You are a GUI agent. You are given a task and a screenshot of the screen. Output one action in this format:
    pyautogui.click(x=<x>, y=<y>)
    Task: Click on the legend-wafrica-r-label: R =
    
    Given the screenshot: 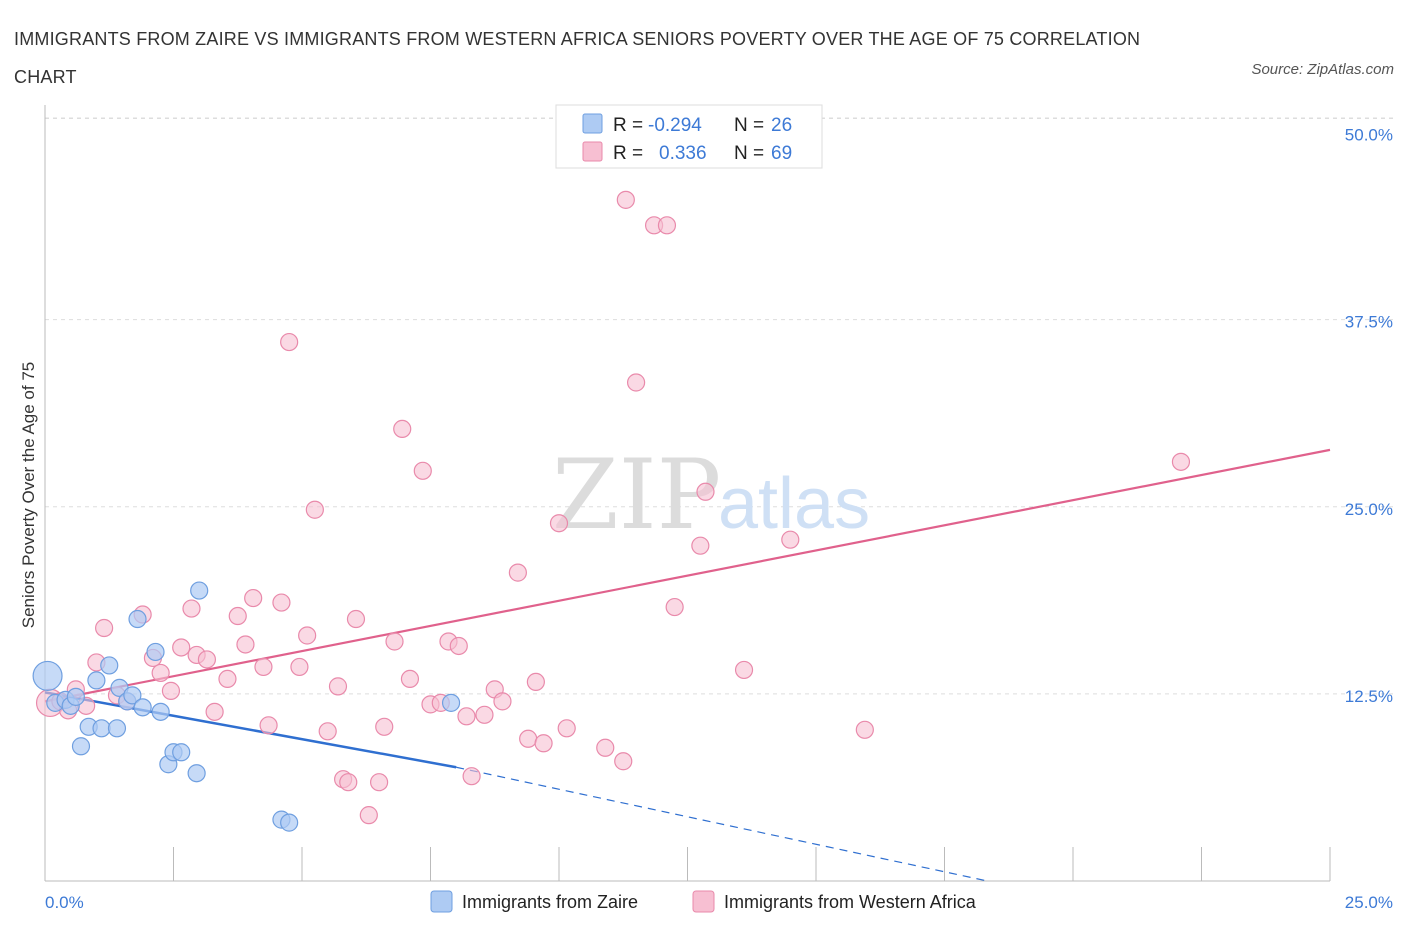 What is the action you would take?
    pyautogui.click(x=628, y=153)
    